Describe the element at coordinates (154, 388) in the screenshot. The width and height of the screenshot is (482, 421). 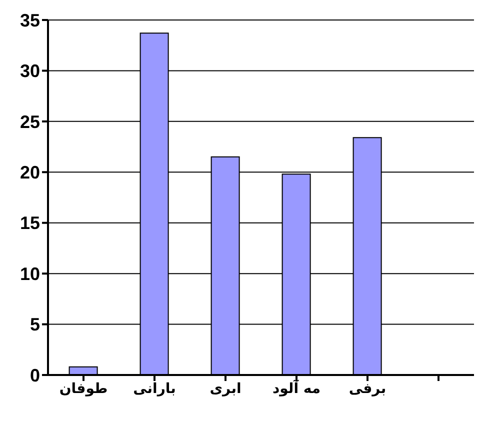
I see `x-tick-label: بارانی` at that location.